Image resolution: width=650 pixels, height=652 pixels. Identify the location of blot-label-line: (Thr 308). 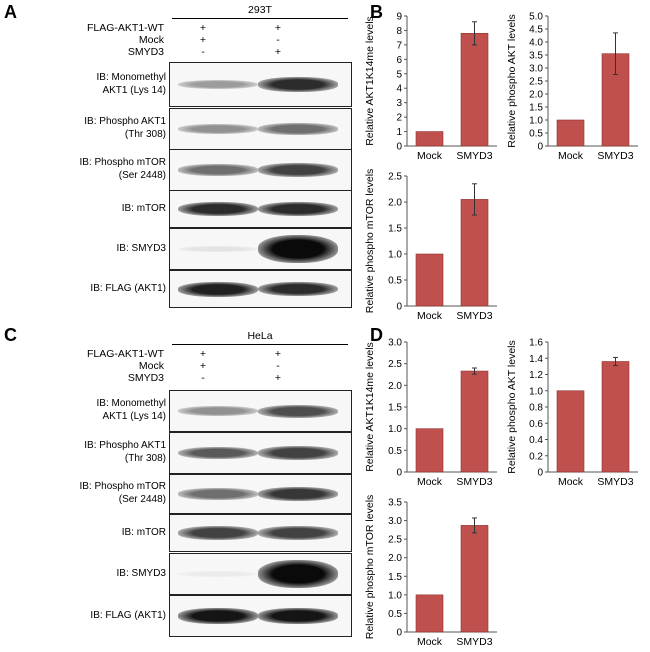
(145, 458).